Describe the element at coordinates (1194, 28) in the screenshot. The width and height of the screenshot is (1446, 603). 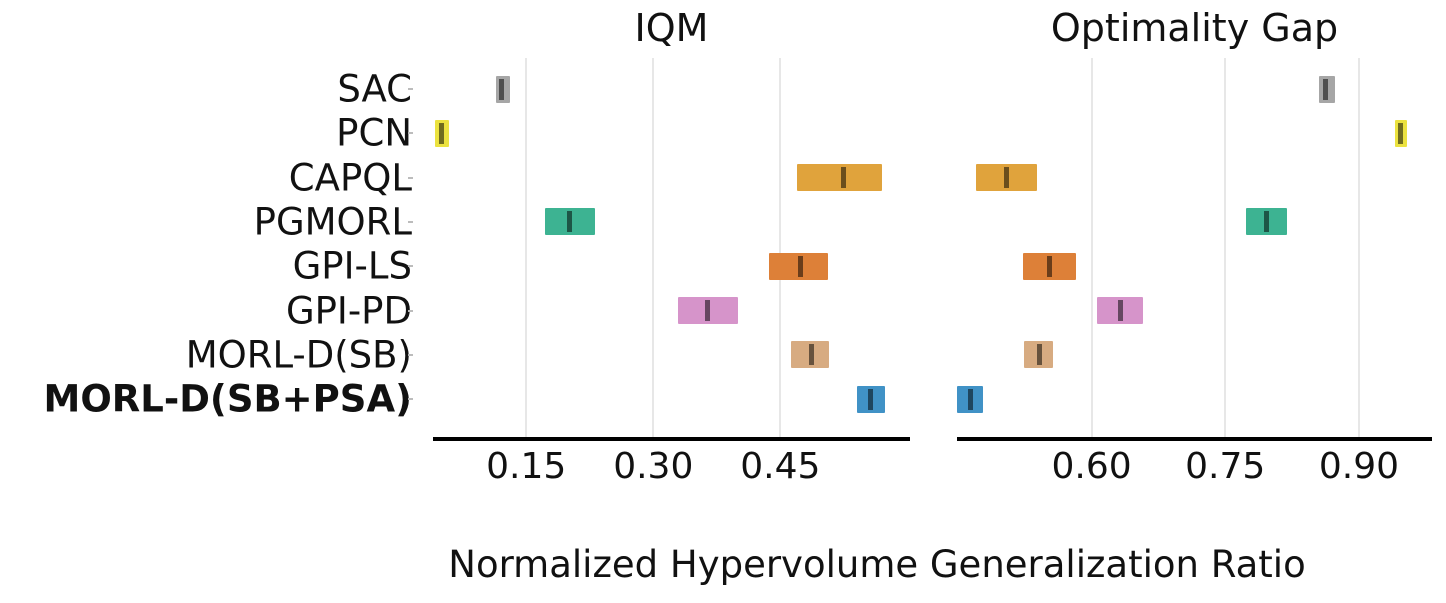
I see `subplot-title-optimality-gap: Optimality Gap` at that location.